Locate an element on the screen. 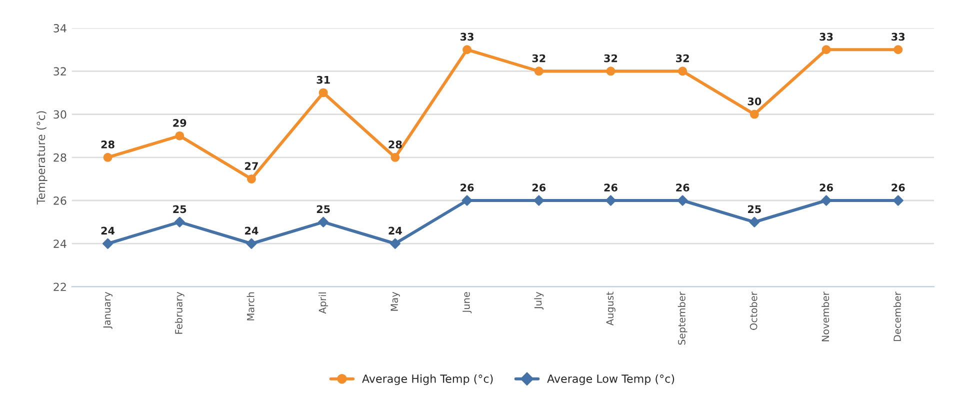  y-axis-title: Temperature (°c) is located at coordinates (42, 158).